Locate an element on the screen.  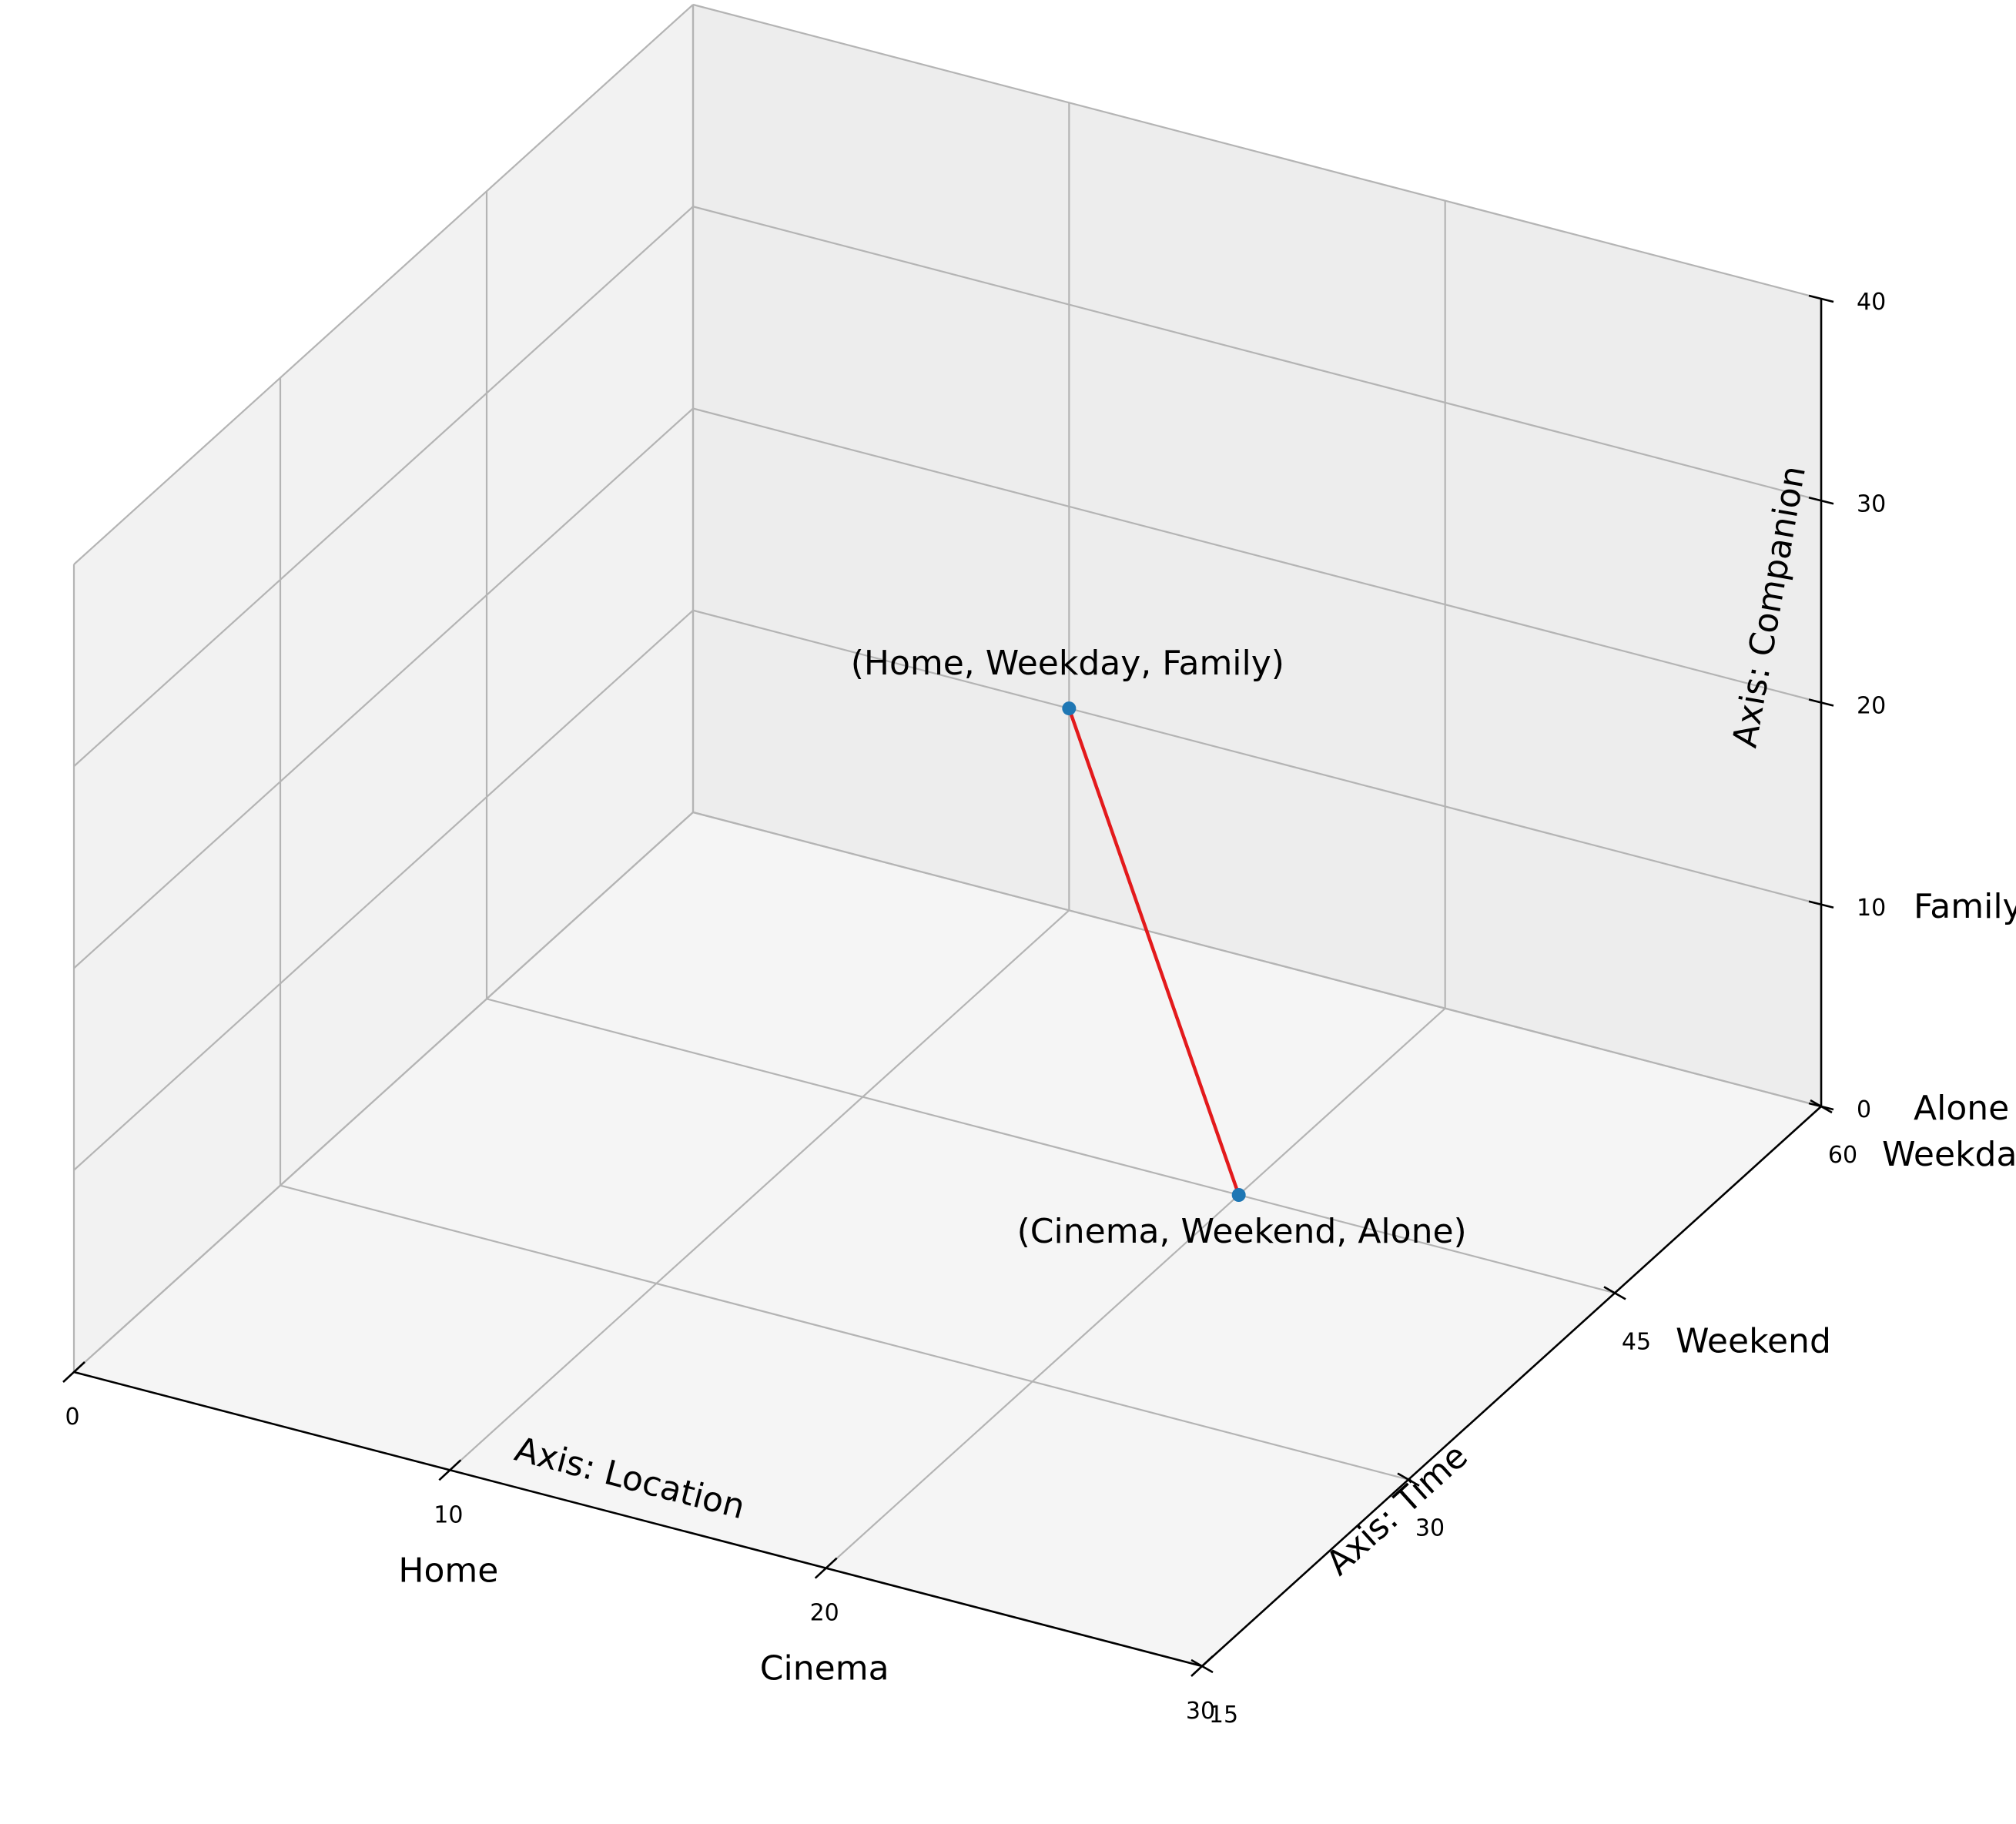
x-tick-label-30: 30 is located at coordinates (1200, 1711).